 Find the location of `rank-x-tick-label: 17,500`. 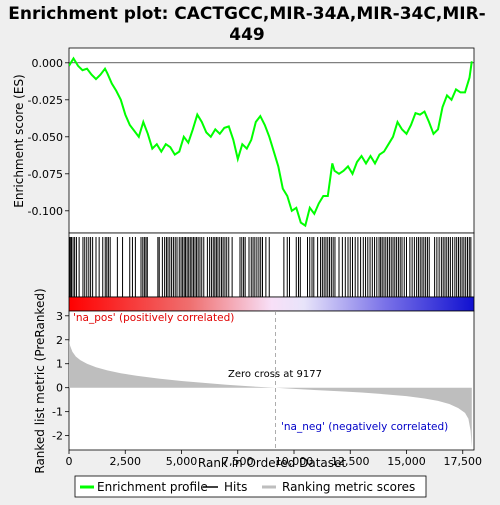

rank-x-tick-label: 17,500 is located at coordinates (463, 461).